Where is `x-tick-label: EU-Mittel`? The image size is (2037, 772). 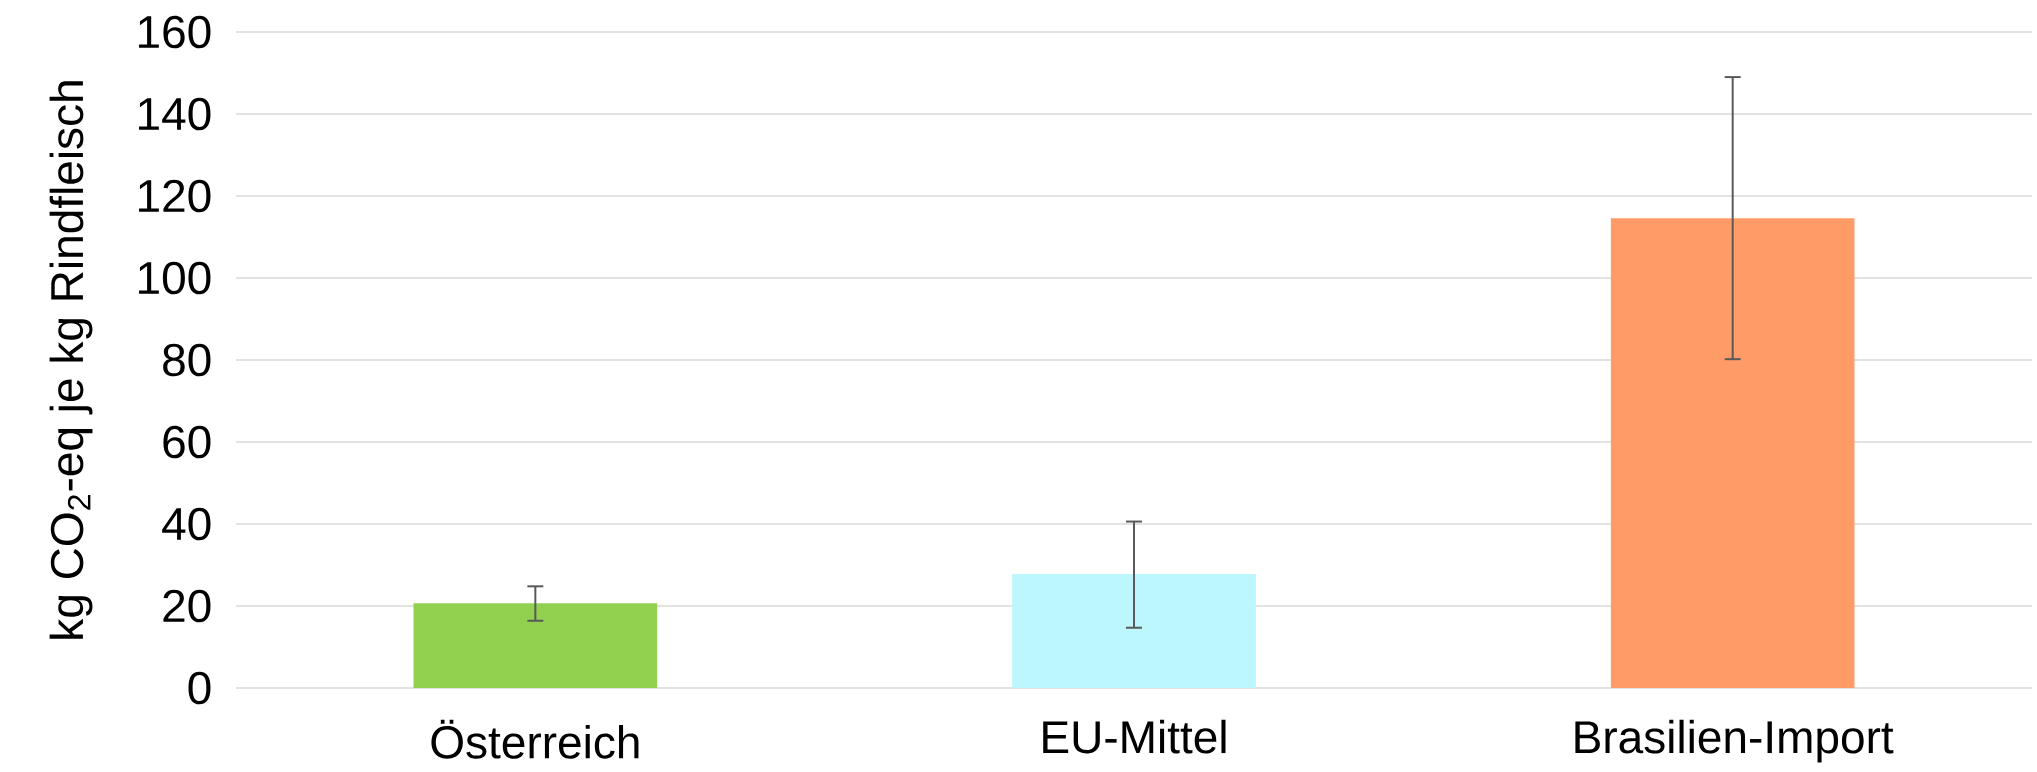 x-tick-label: EU-Mittel is located at coordinates (1134, 736).